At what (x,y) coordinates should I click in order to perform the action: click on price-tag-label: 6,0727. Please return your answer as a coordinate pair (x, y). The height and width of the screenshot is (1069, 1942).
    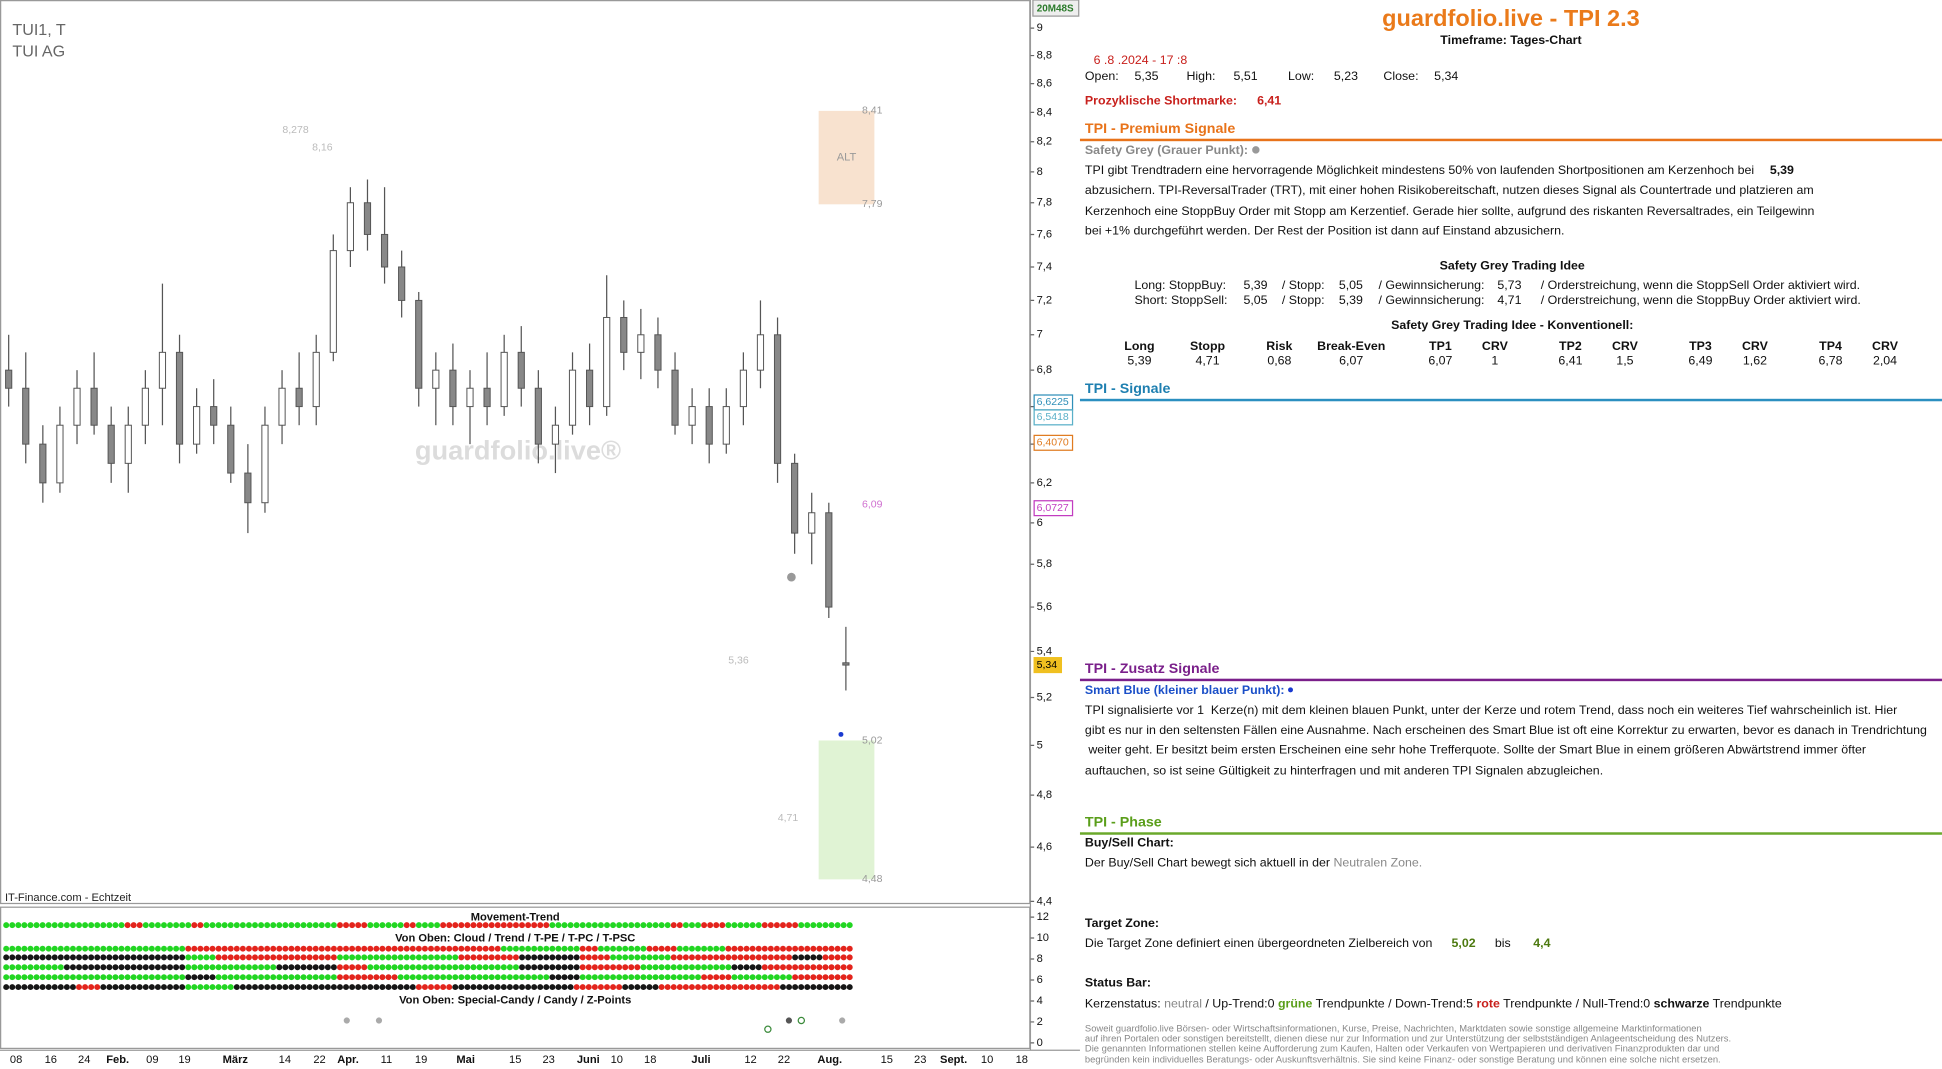
    Looking at the image, I should click on (1053, 508).